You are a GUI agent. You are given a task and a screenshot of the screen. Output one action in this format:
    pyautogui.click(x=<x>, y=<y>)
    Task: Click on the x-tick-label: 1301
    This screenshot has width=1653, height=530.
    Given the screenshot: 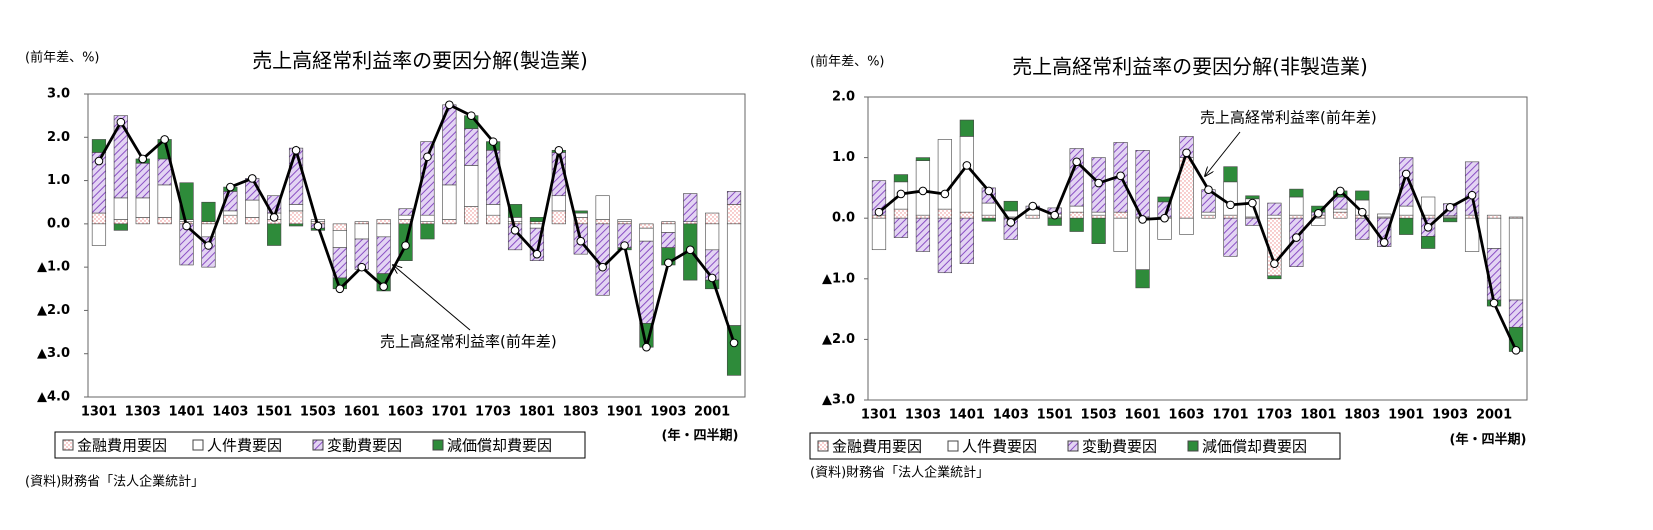 What is the action you would take?
    pyautogui.click(x=879, y=415)
    